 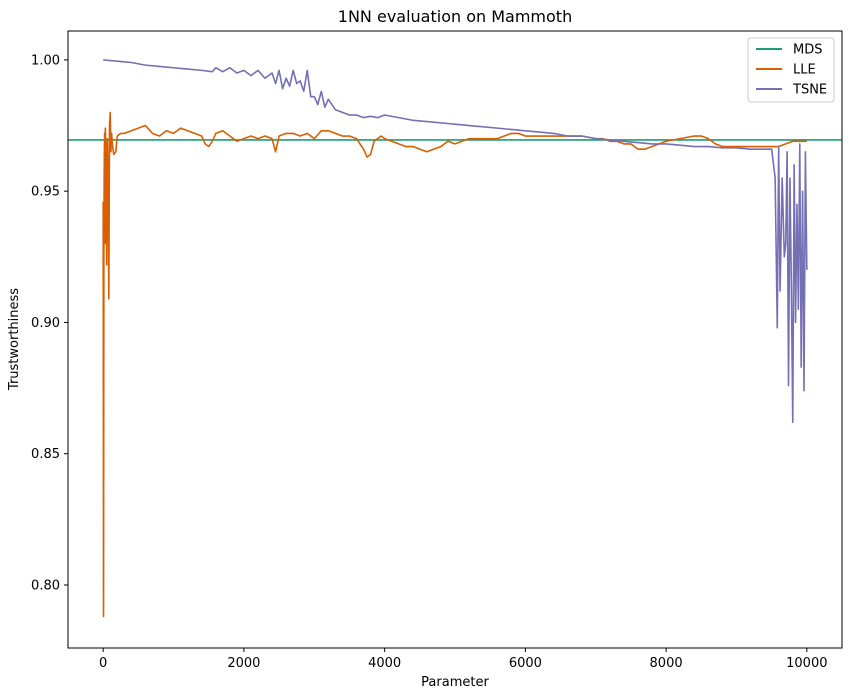 What do you see at coordinates (806, 663) in the screenshot?
I see `x-tick-label: 10000` at bounding box center [806, 663].